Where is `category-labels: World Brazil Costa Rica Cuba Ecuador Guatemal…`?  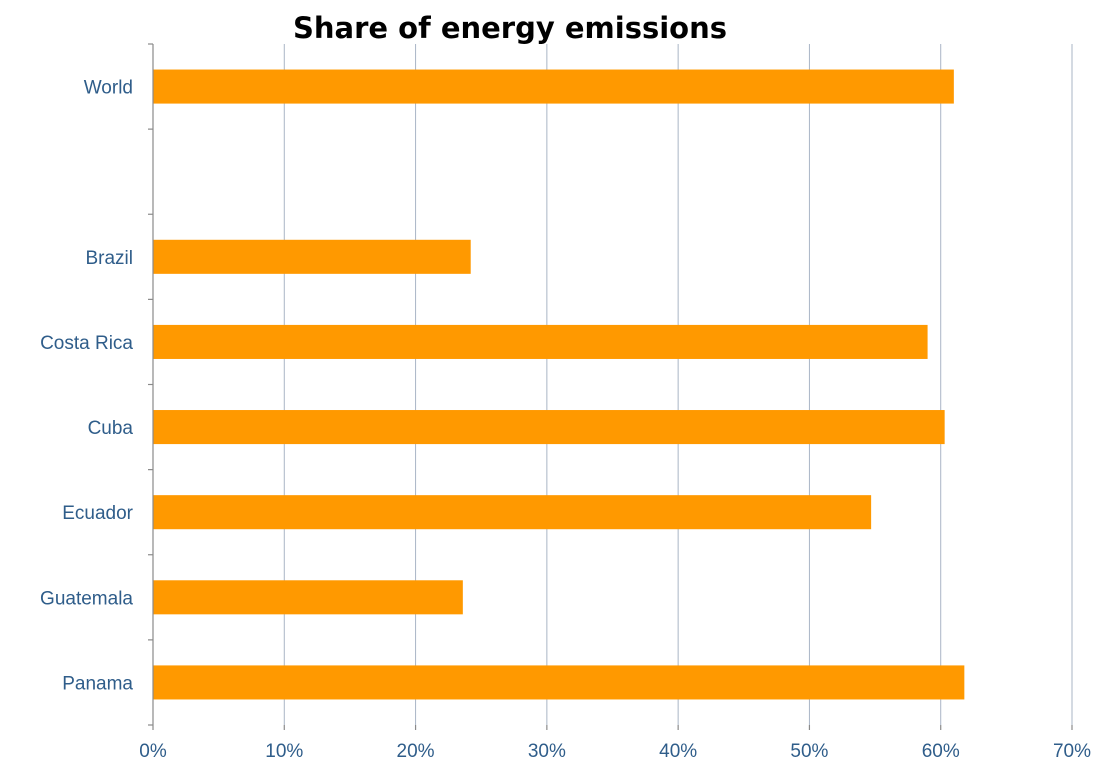
category-labels: World Brazil Costa Rica Cuba Ecuador Guatemal… is located at coordinates (87, 386).